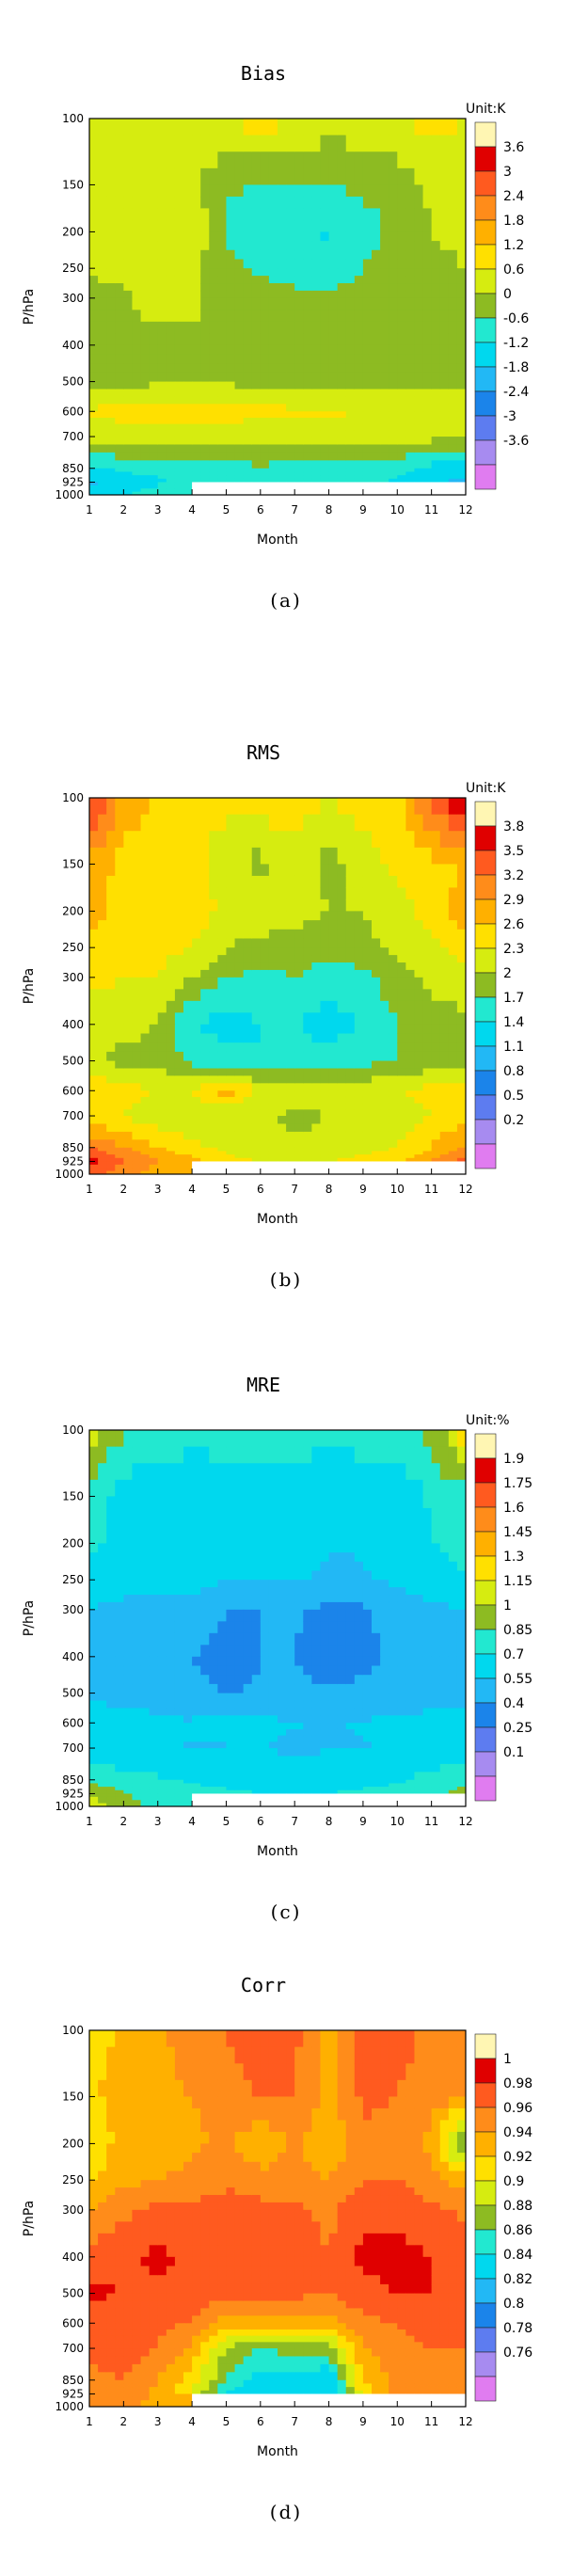  What do you see at coordinates (397, 1189) in the screenshot?
I see `x-tick-label: 10` at bounding box center [397, 1189].